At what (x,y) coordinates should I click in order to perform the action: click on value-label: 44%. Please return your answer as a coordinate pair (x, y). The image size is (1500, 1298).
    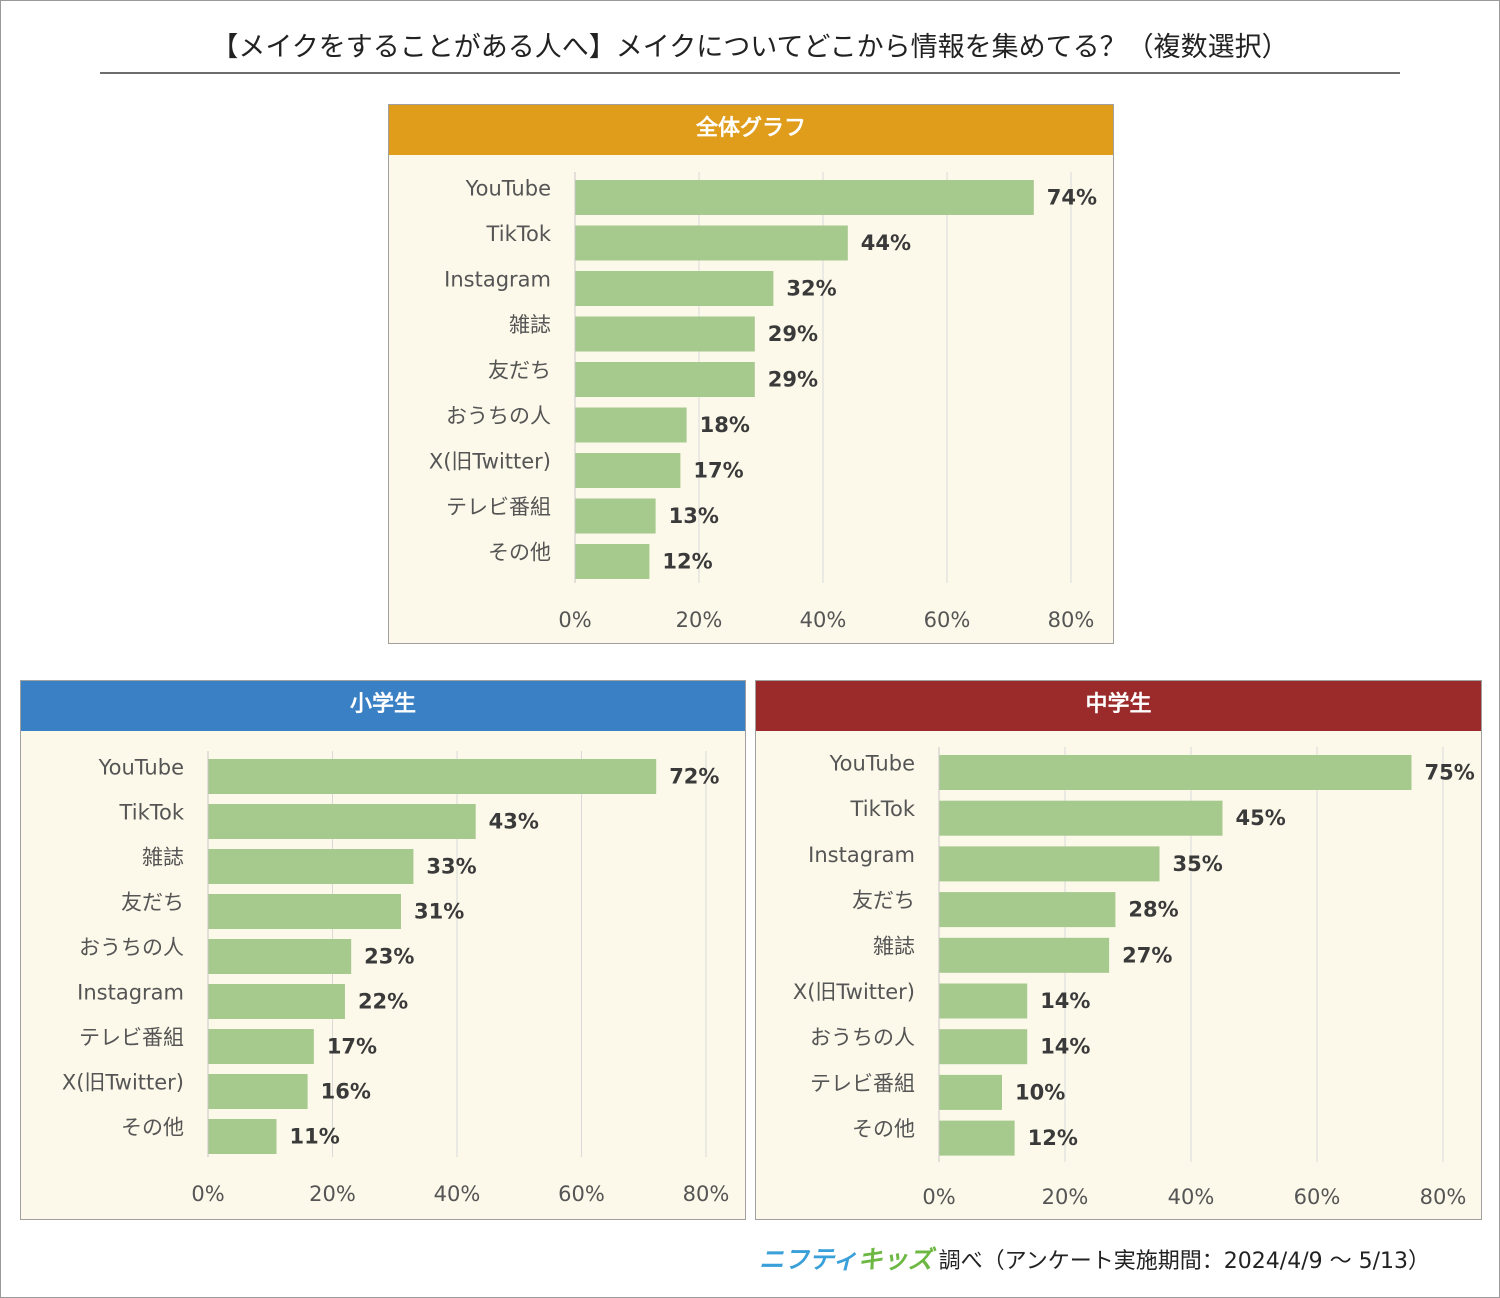
    Looking at the image, I should click on (886, 243).